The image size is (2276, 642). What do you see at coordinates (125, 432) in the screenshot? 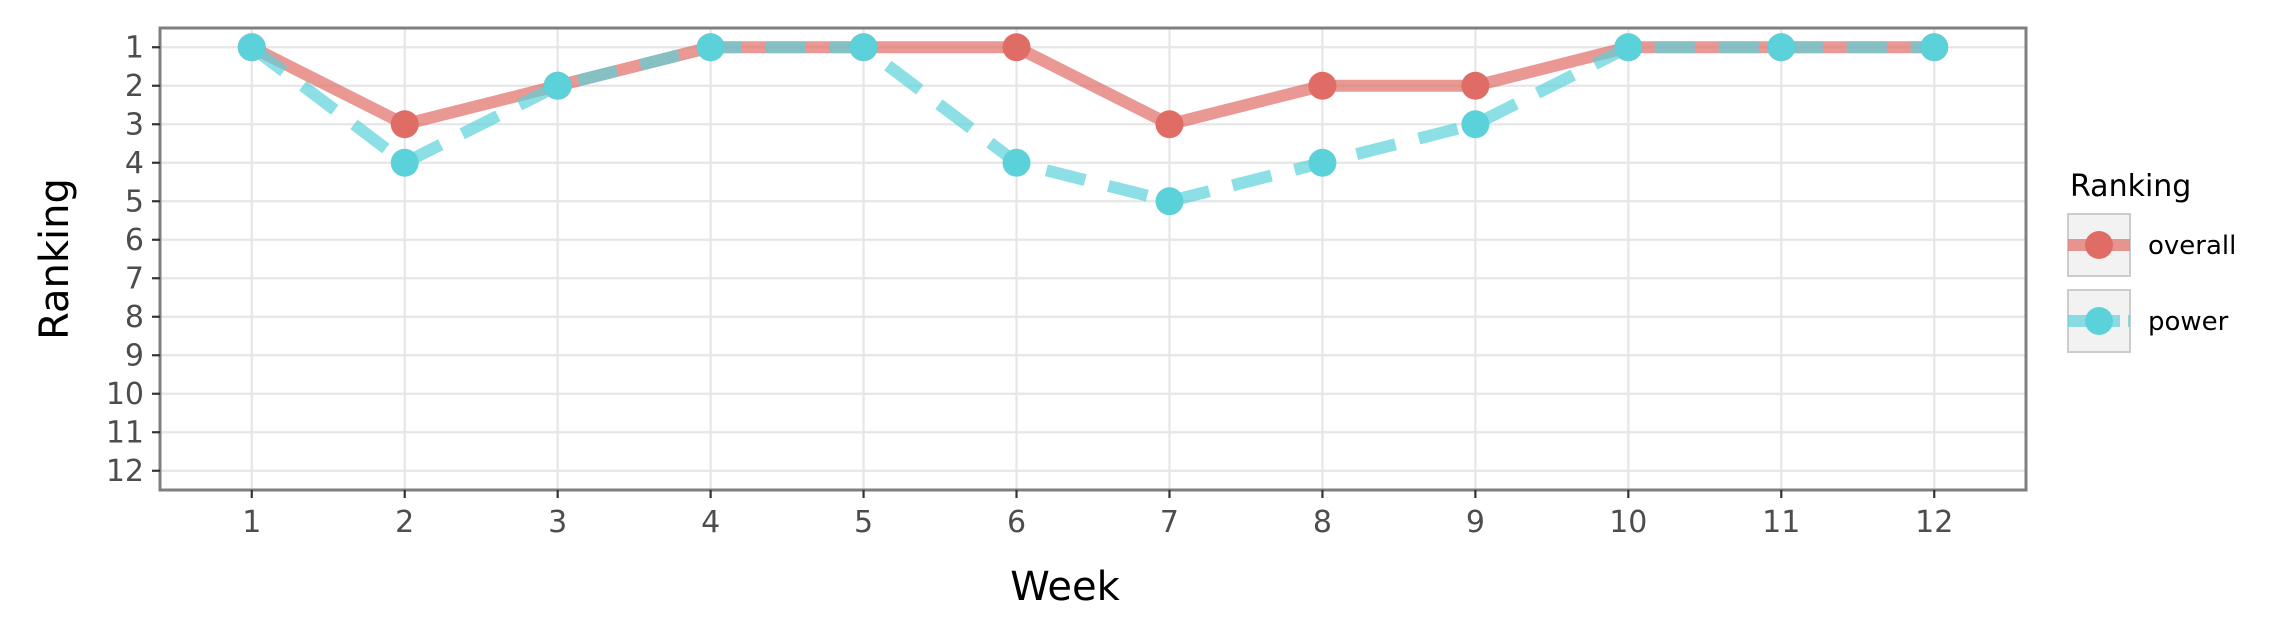
I see `y-tick-label-11: 11` at bounding box center [125, 432].